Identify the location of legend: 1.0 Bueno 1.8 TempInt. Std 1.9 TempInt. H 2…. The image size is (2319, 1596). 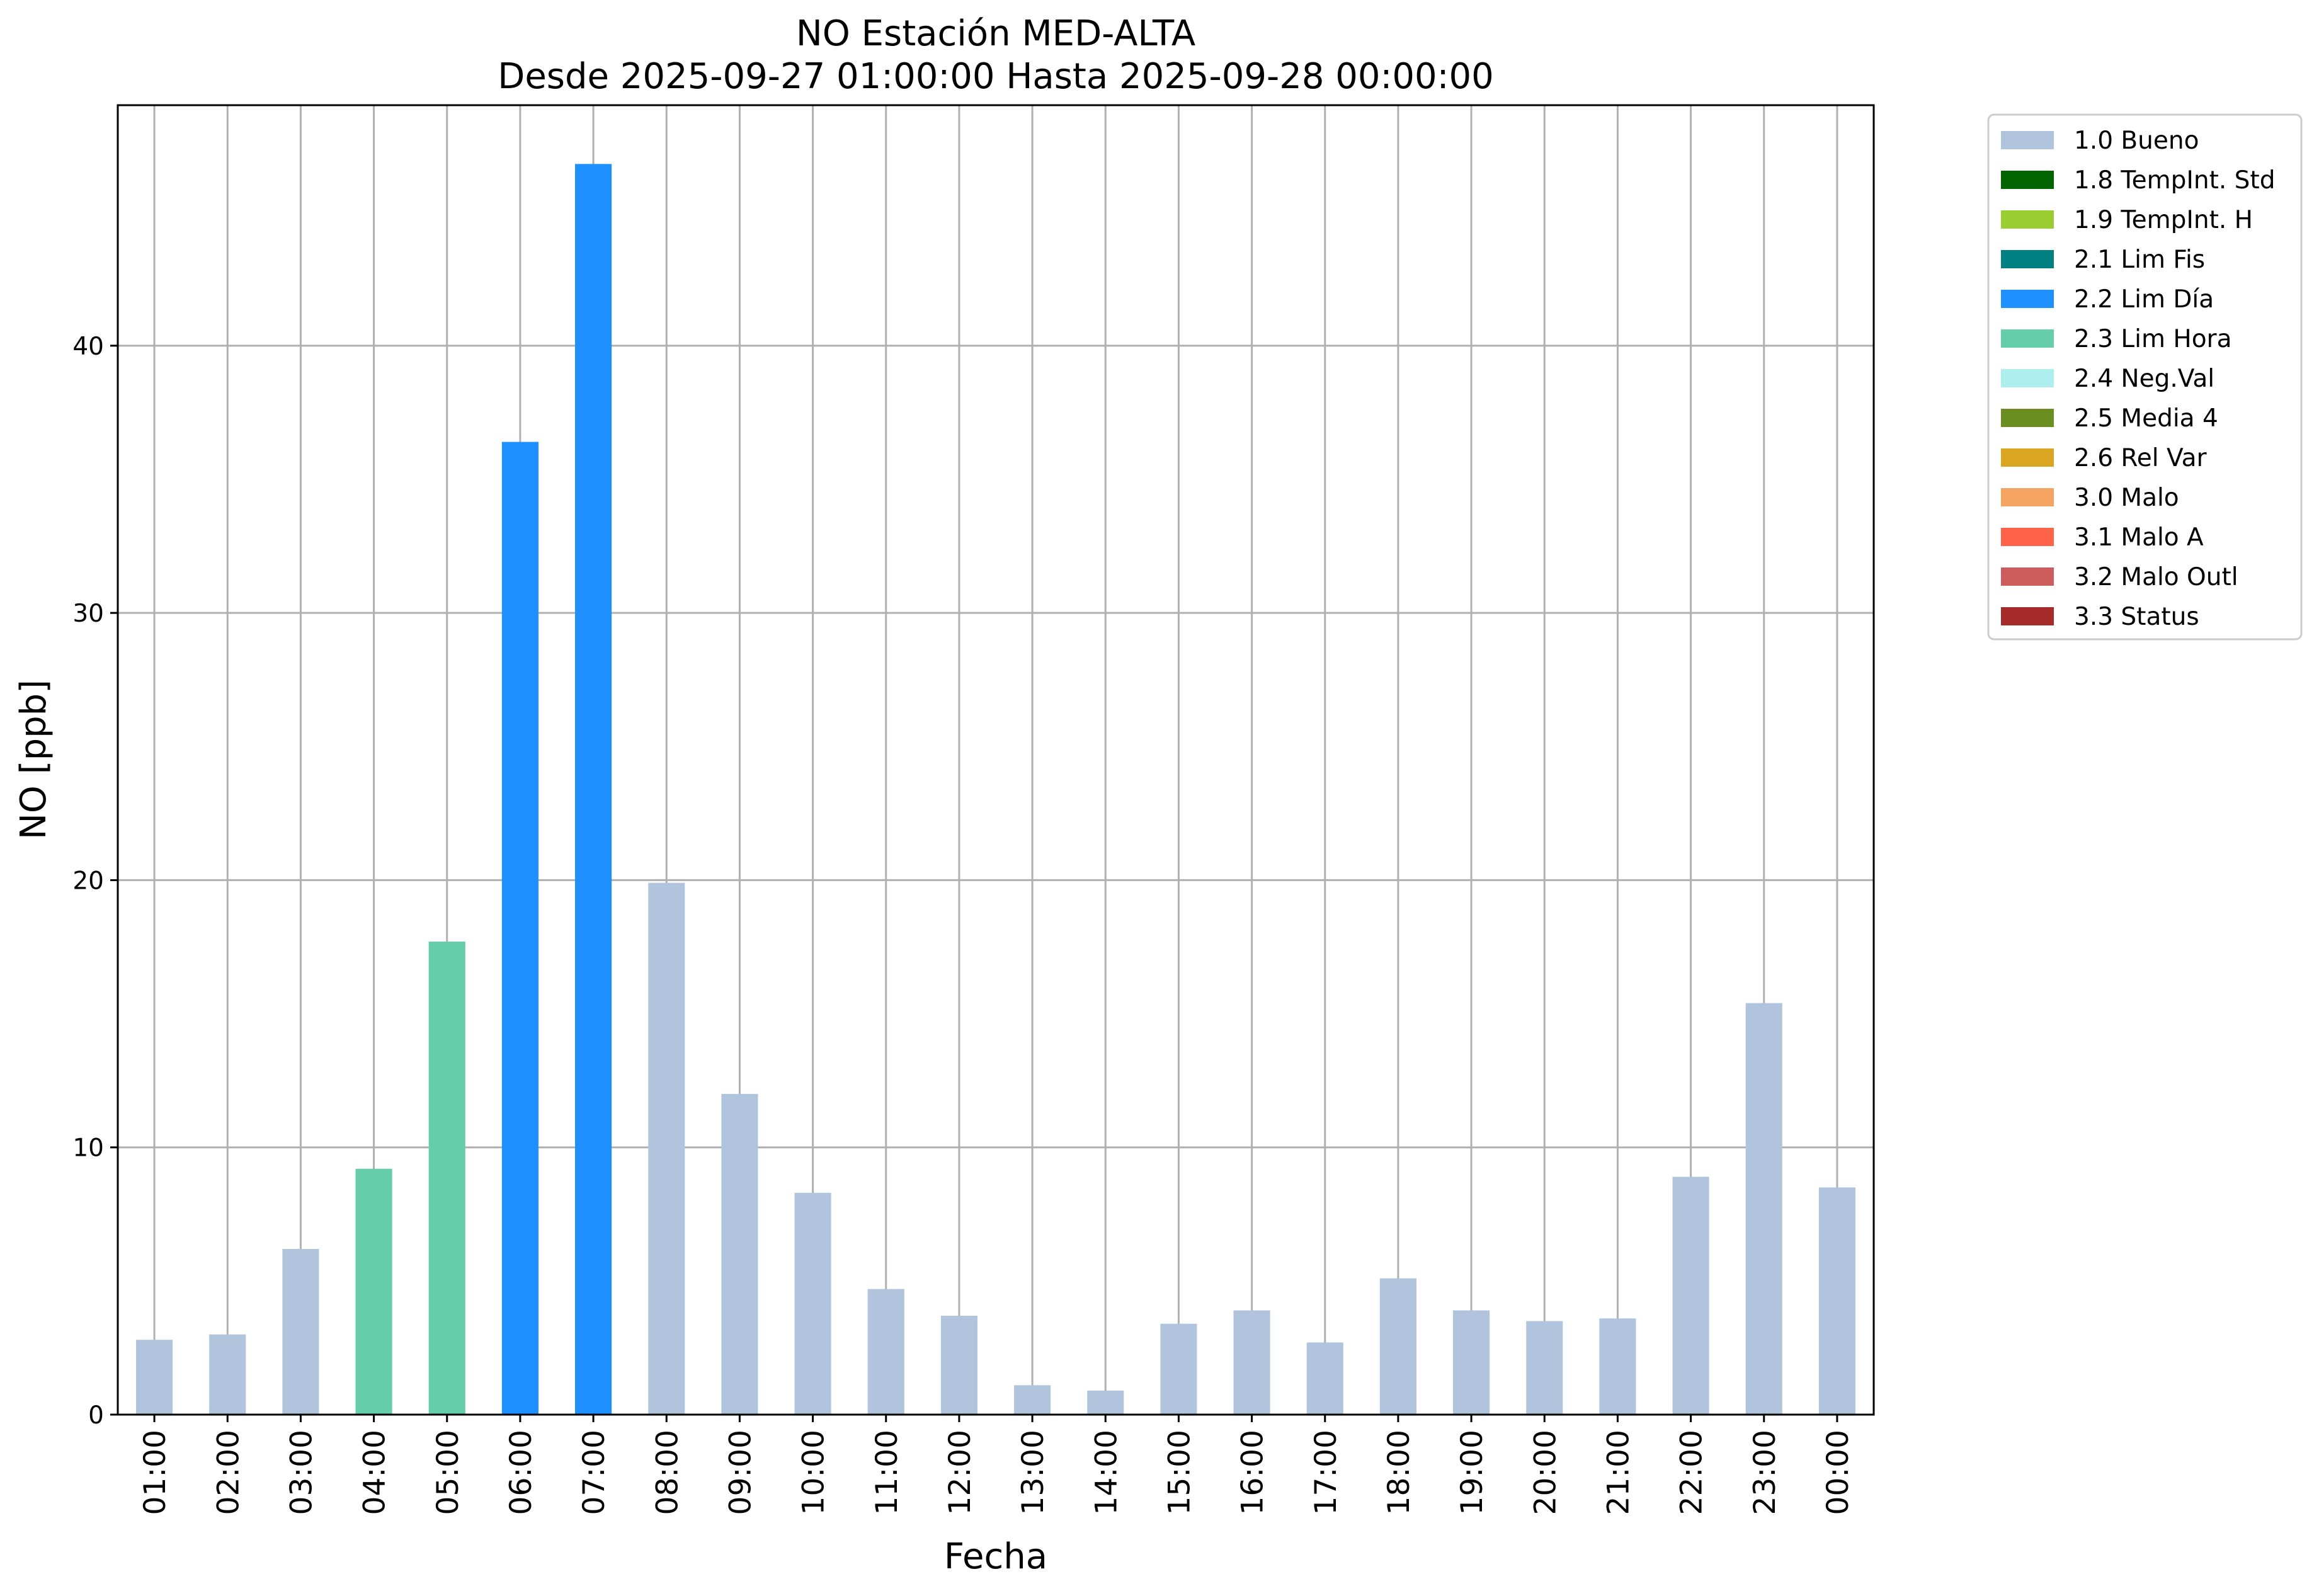
(2145, 377).